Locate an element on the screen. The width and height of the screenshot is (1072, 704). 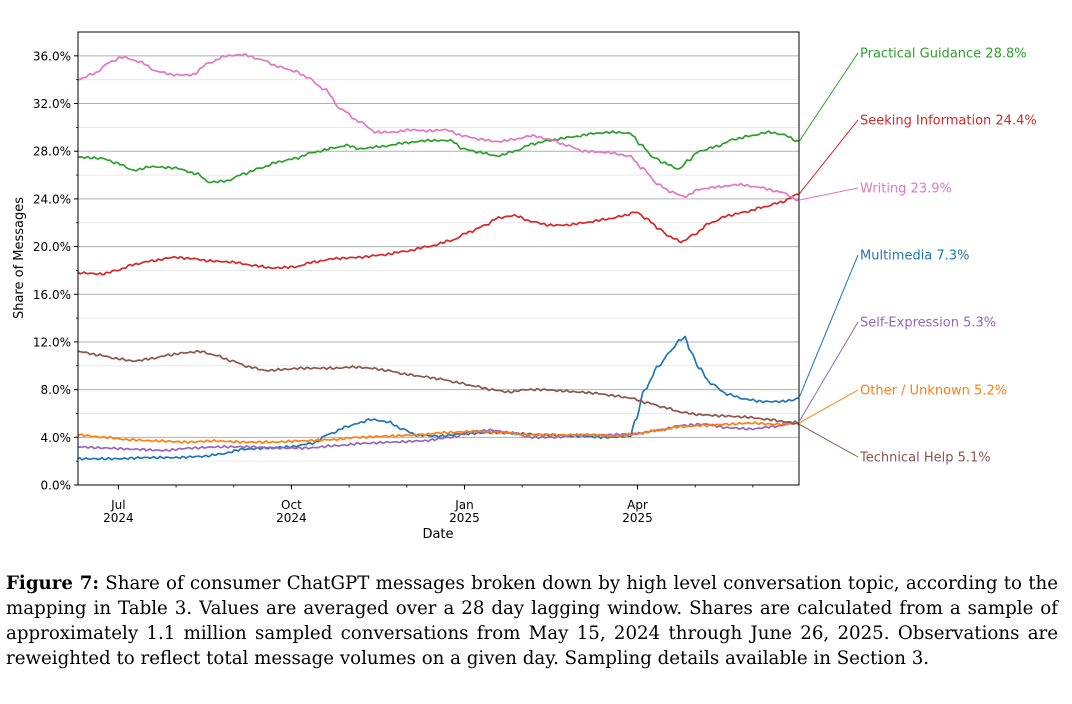
series-line-practical-guidance is located at coordinates (438, 157).